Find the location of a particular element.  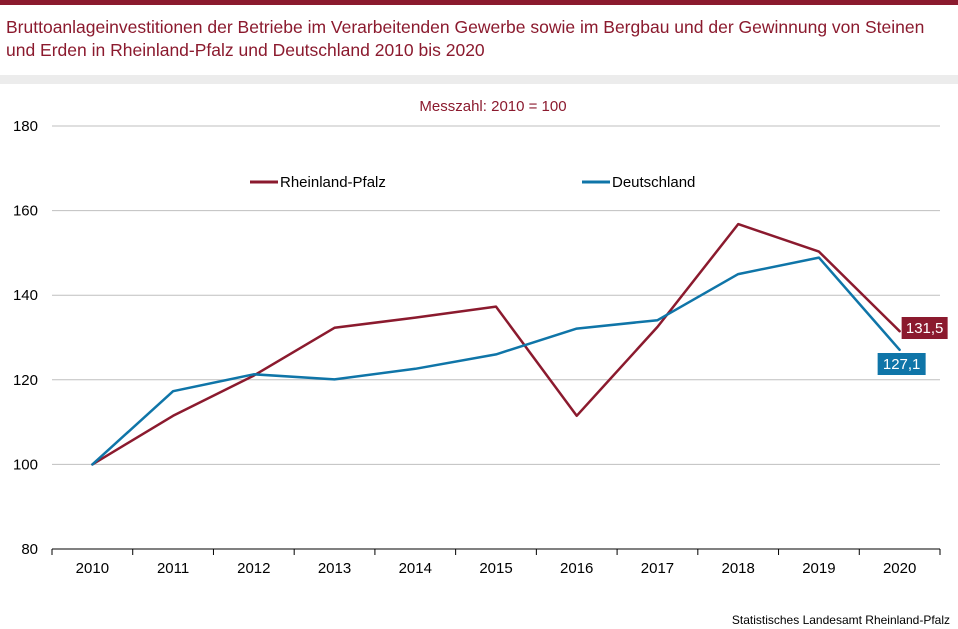

end-label-value: 127,1 is located at coordinates (902, 364).